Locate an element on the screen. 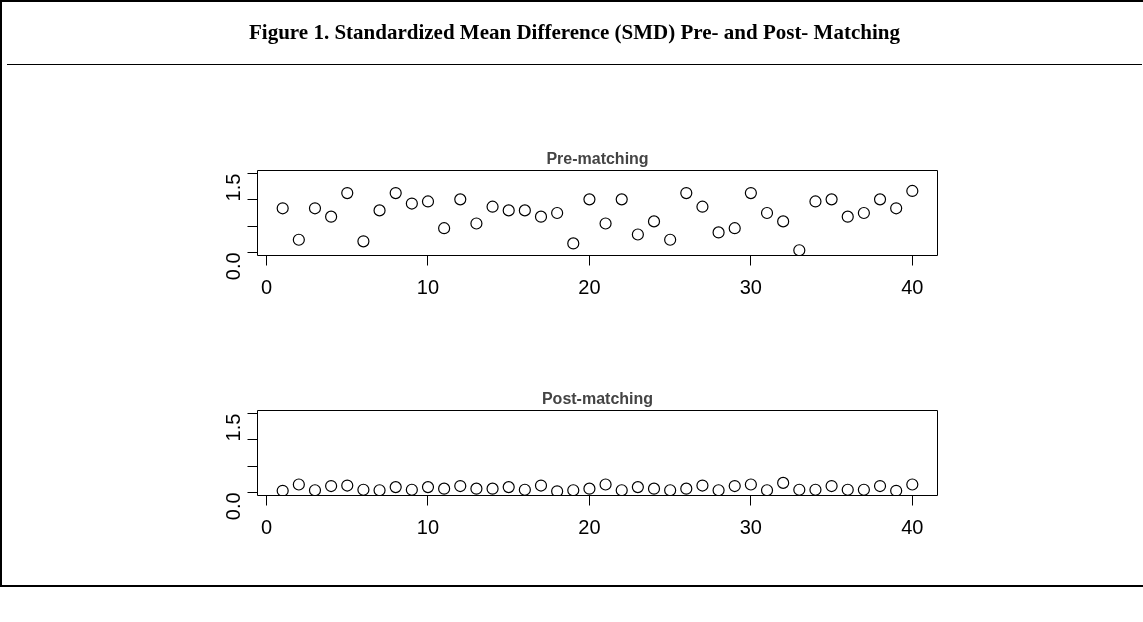 The image size is (1143, 622). caption: Figure 1. Standardized Mean Difference (SMD) Pre- and Post- Matching is located at coordinates (574, 32).